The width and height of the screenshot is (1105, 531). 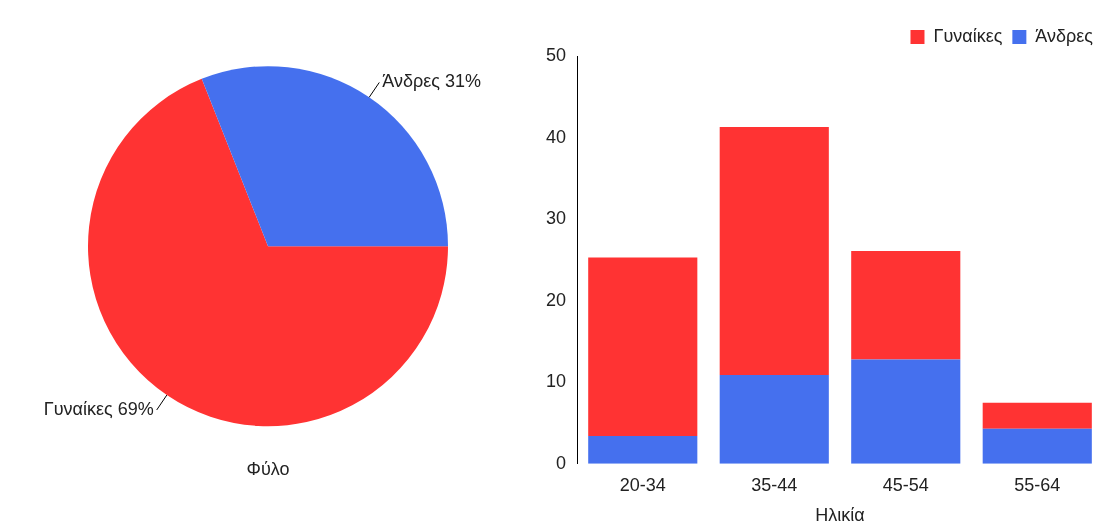 What do you see at coordinates (1037, 484) in the screenshot?
I see `x-tick-label: 55-64` at bounding box center [1037, 484].